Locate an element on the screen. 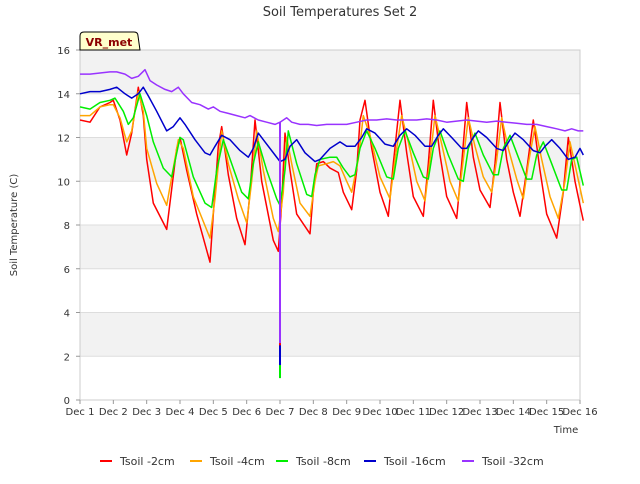 This screenshot has width=640, height=484. x-tick-label: Dec 4 is located at coordinates (180, 412).